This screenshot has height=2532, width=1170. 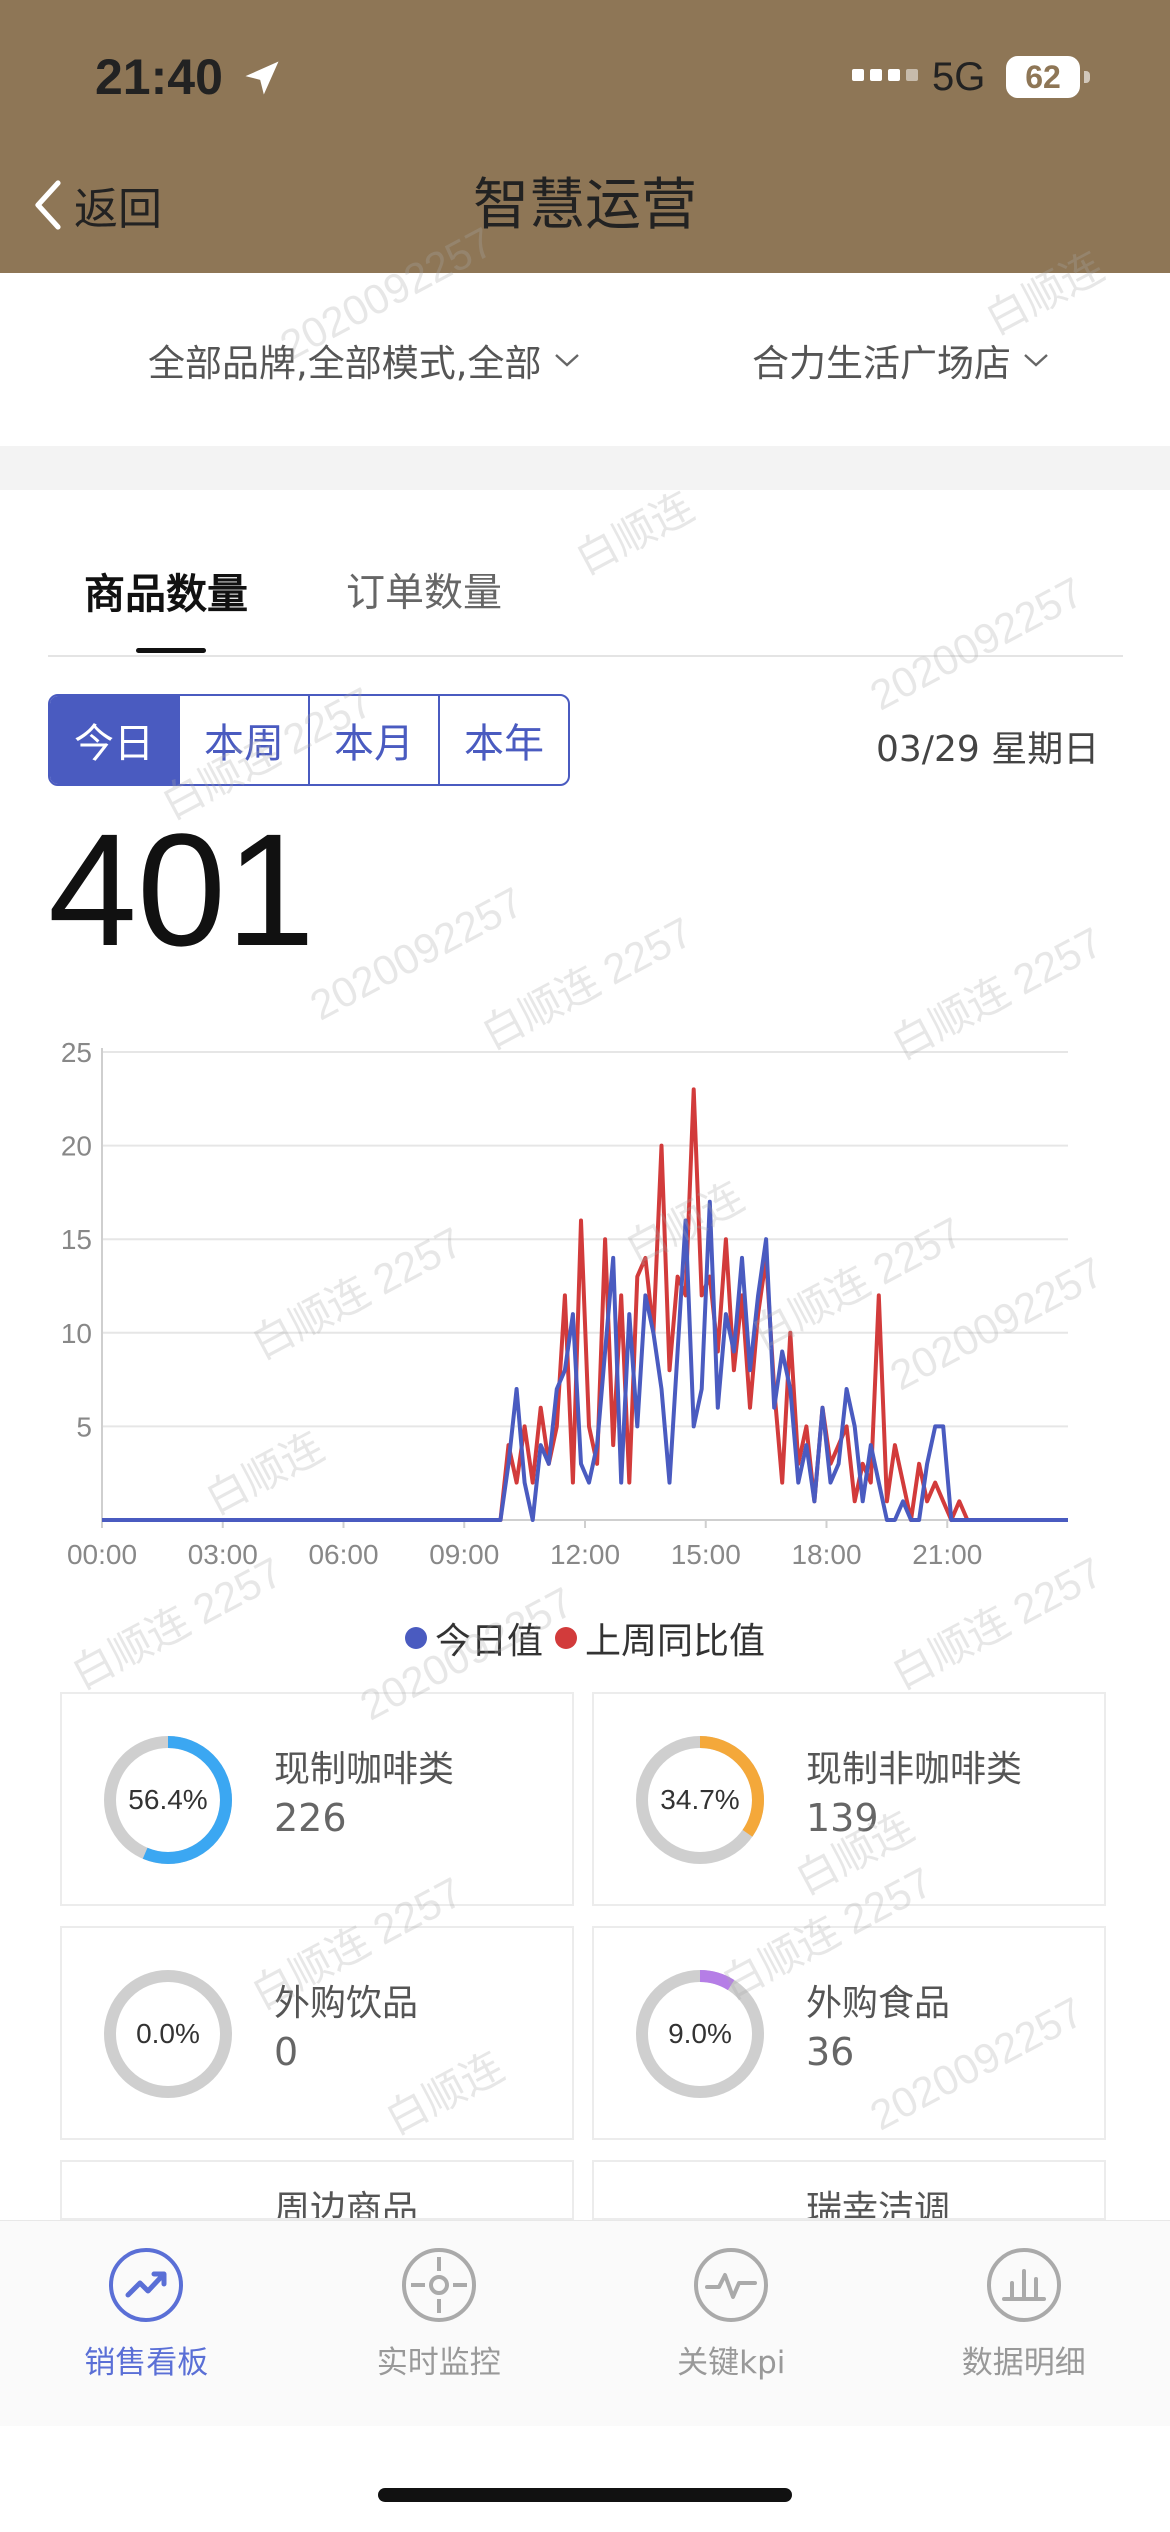 I want to click on legend-last-week: 上周同比值, so click(x=660, y=1638).